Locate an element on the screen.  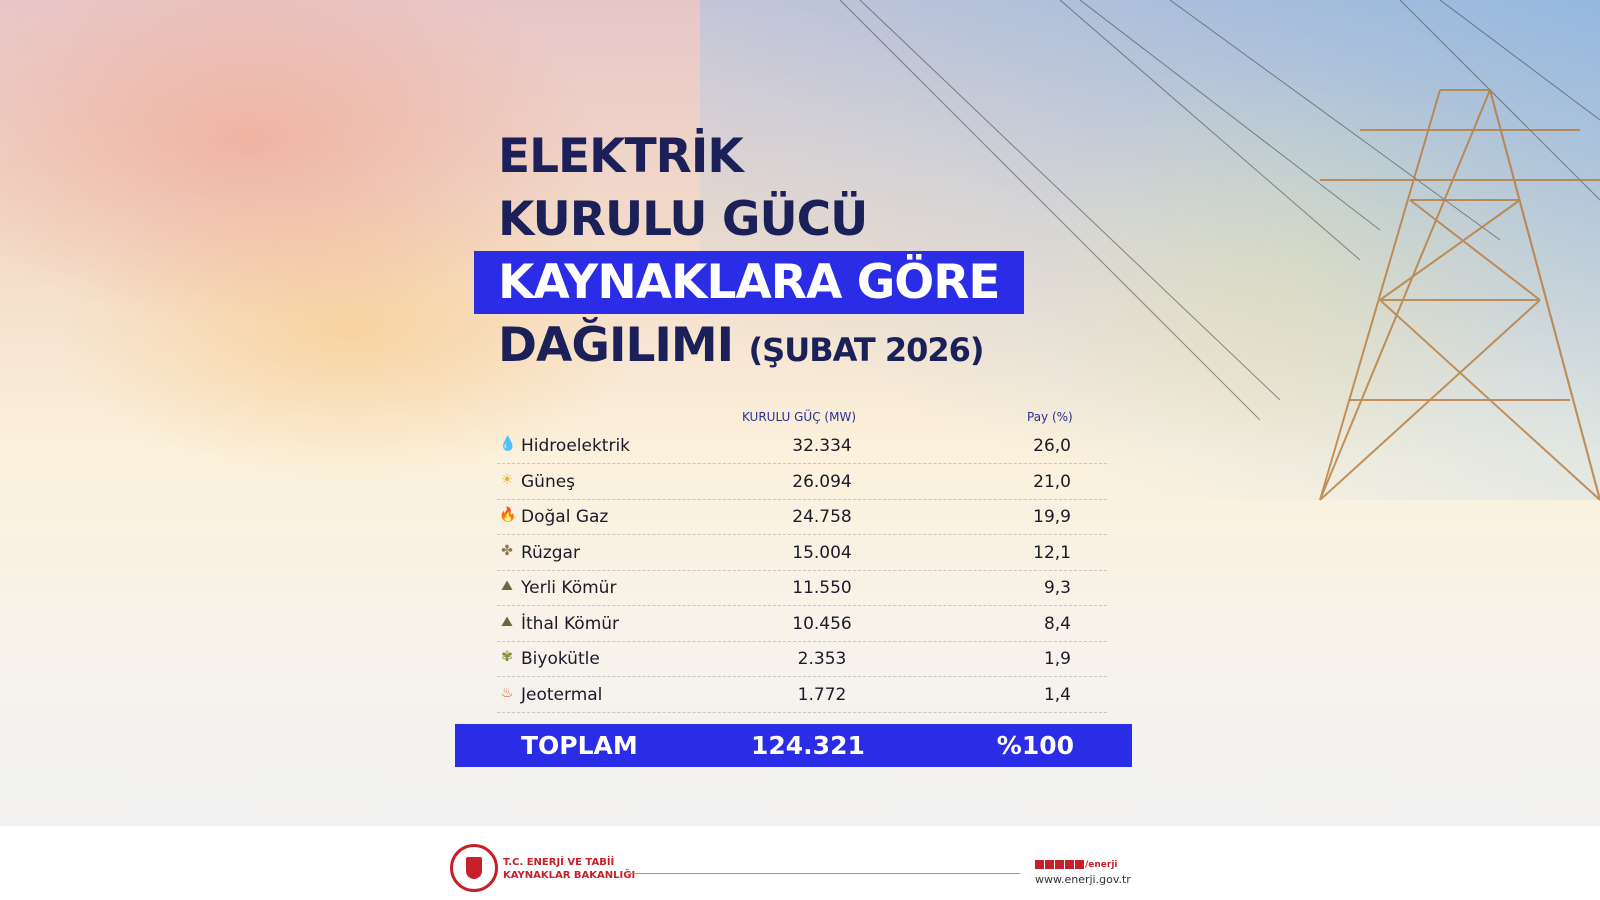
title-line-2: KURULU GÜCÜ is located at coordinates (683, 219).